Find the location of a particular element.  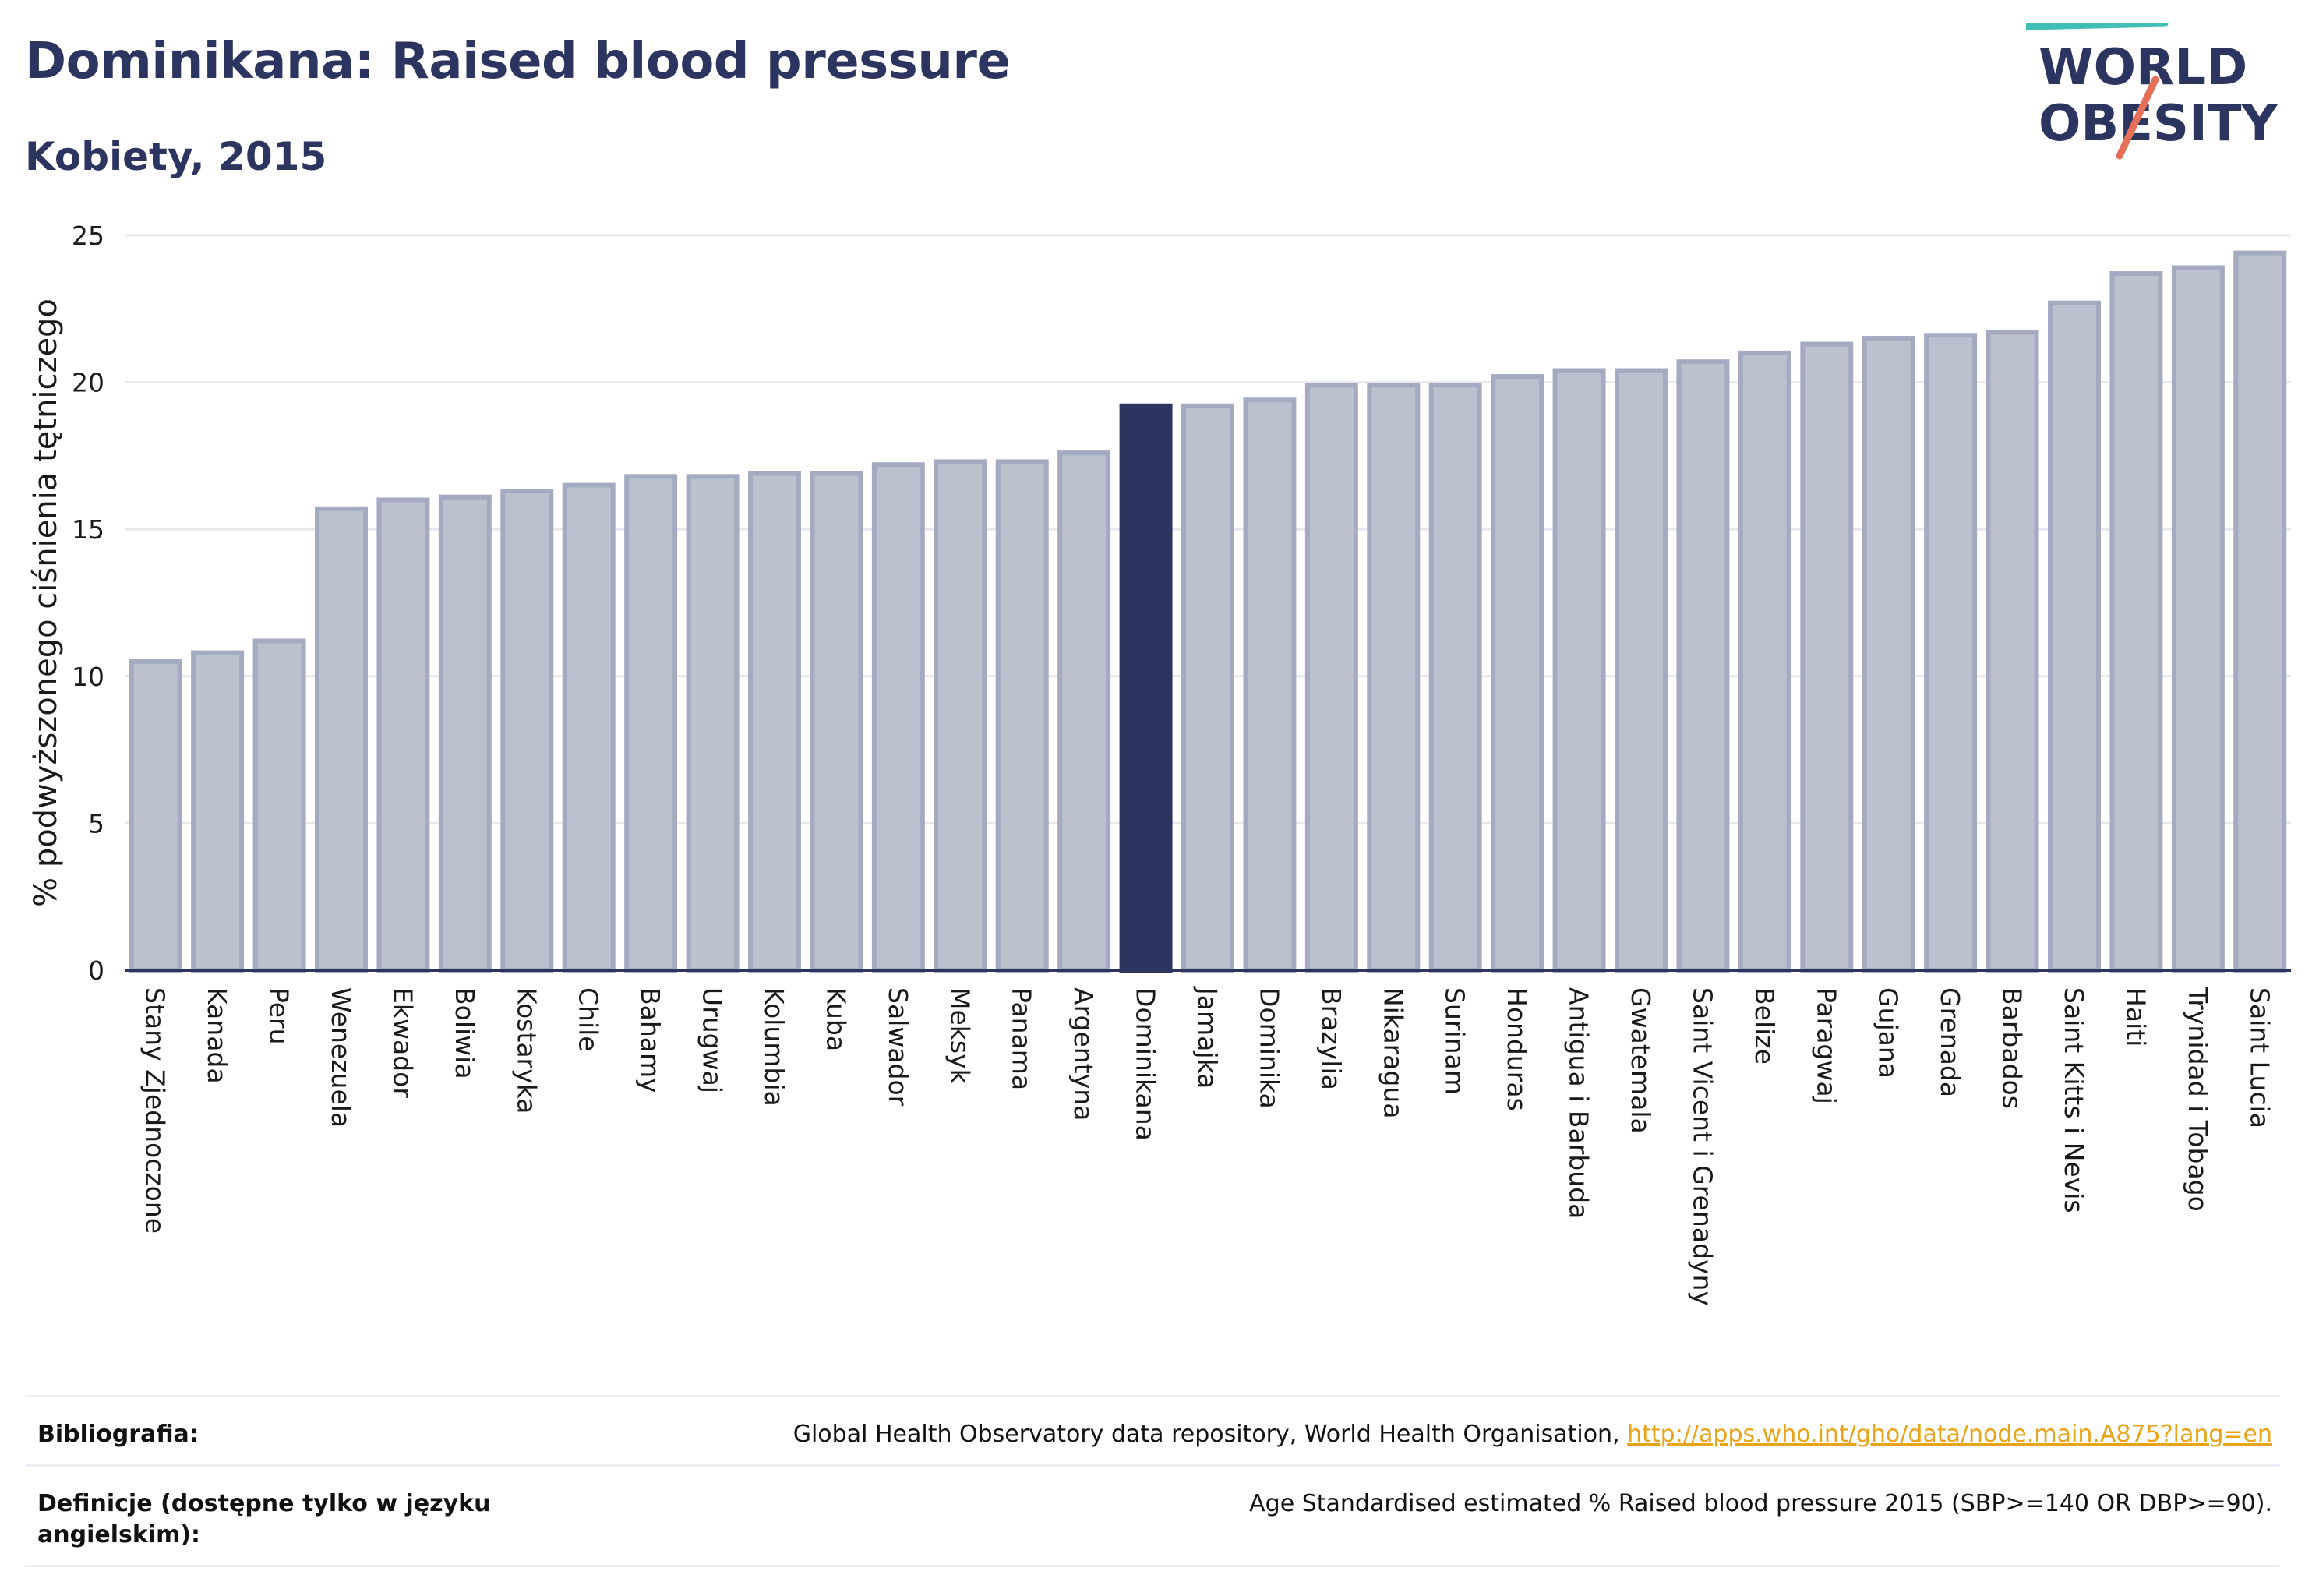

logo-slash-coral is located at coordinates (2137, 118).